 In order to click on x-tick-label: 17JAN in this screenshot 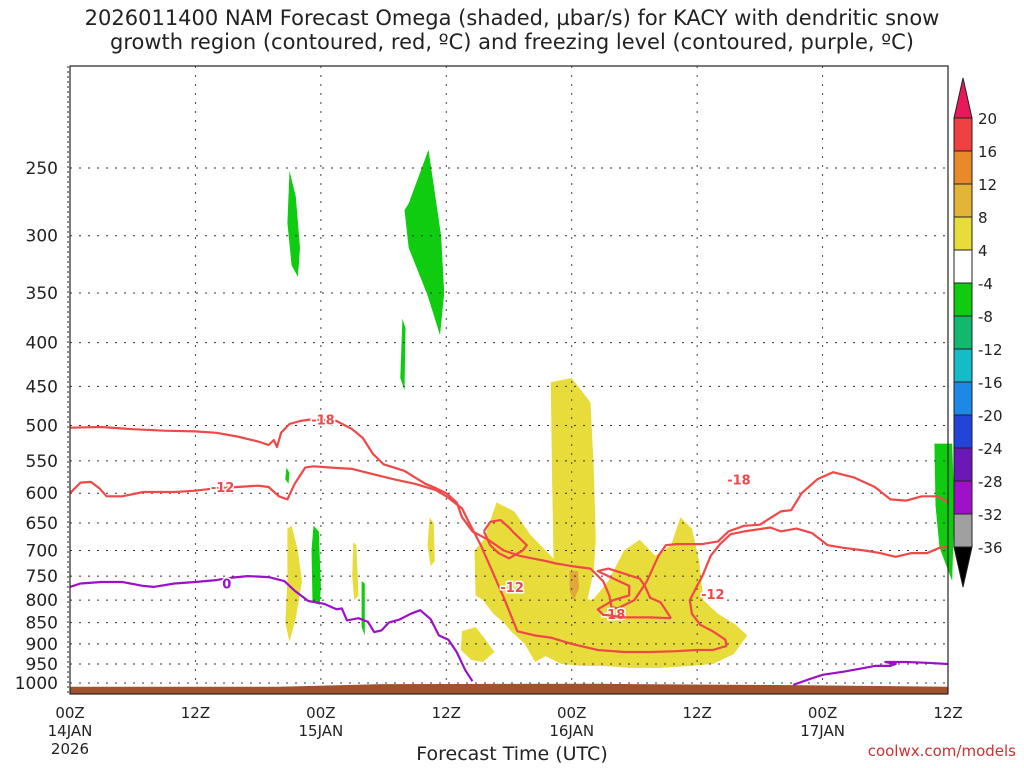, I will do `click(822, 731)`.